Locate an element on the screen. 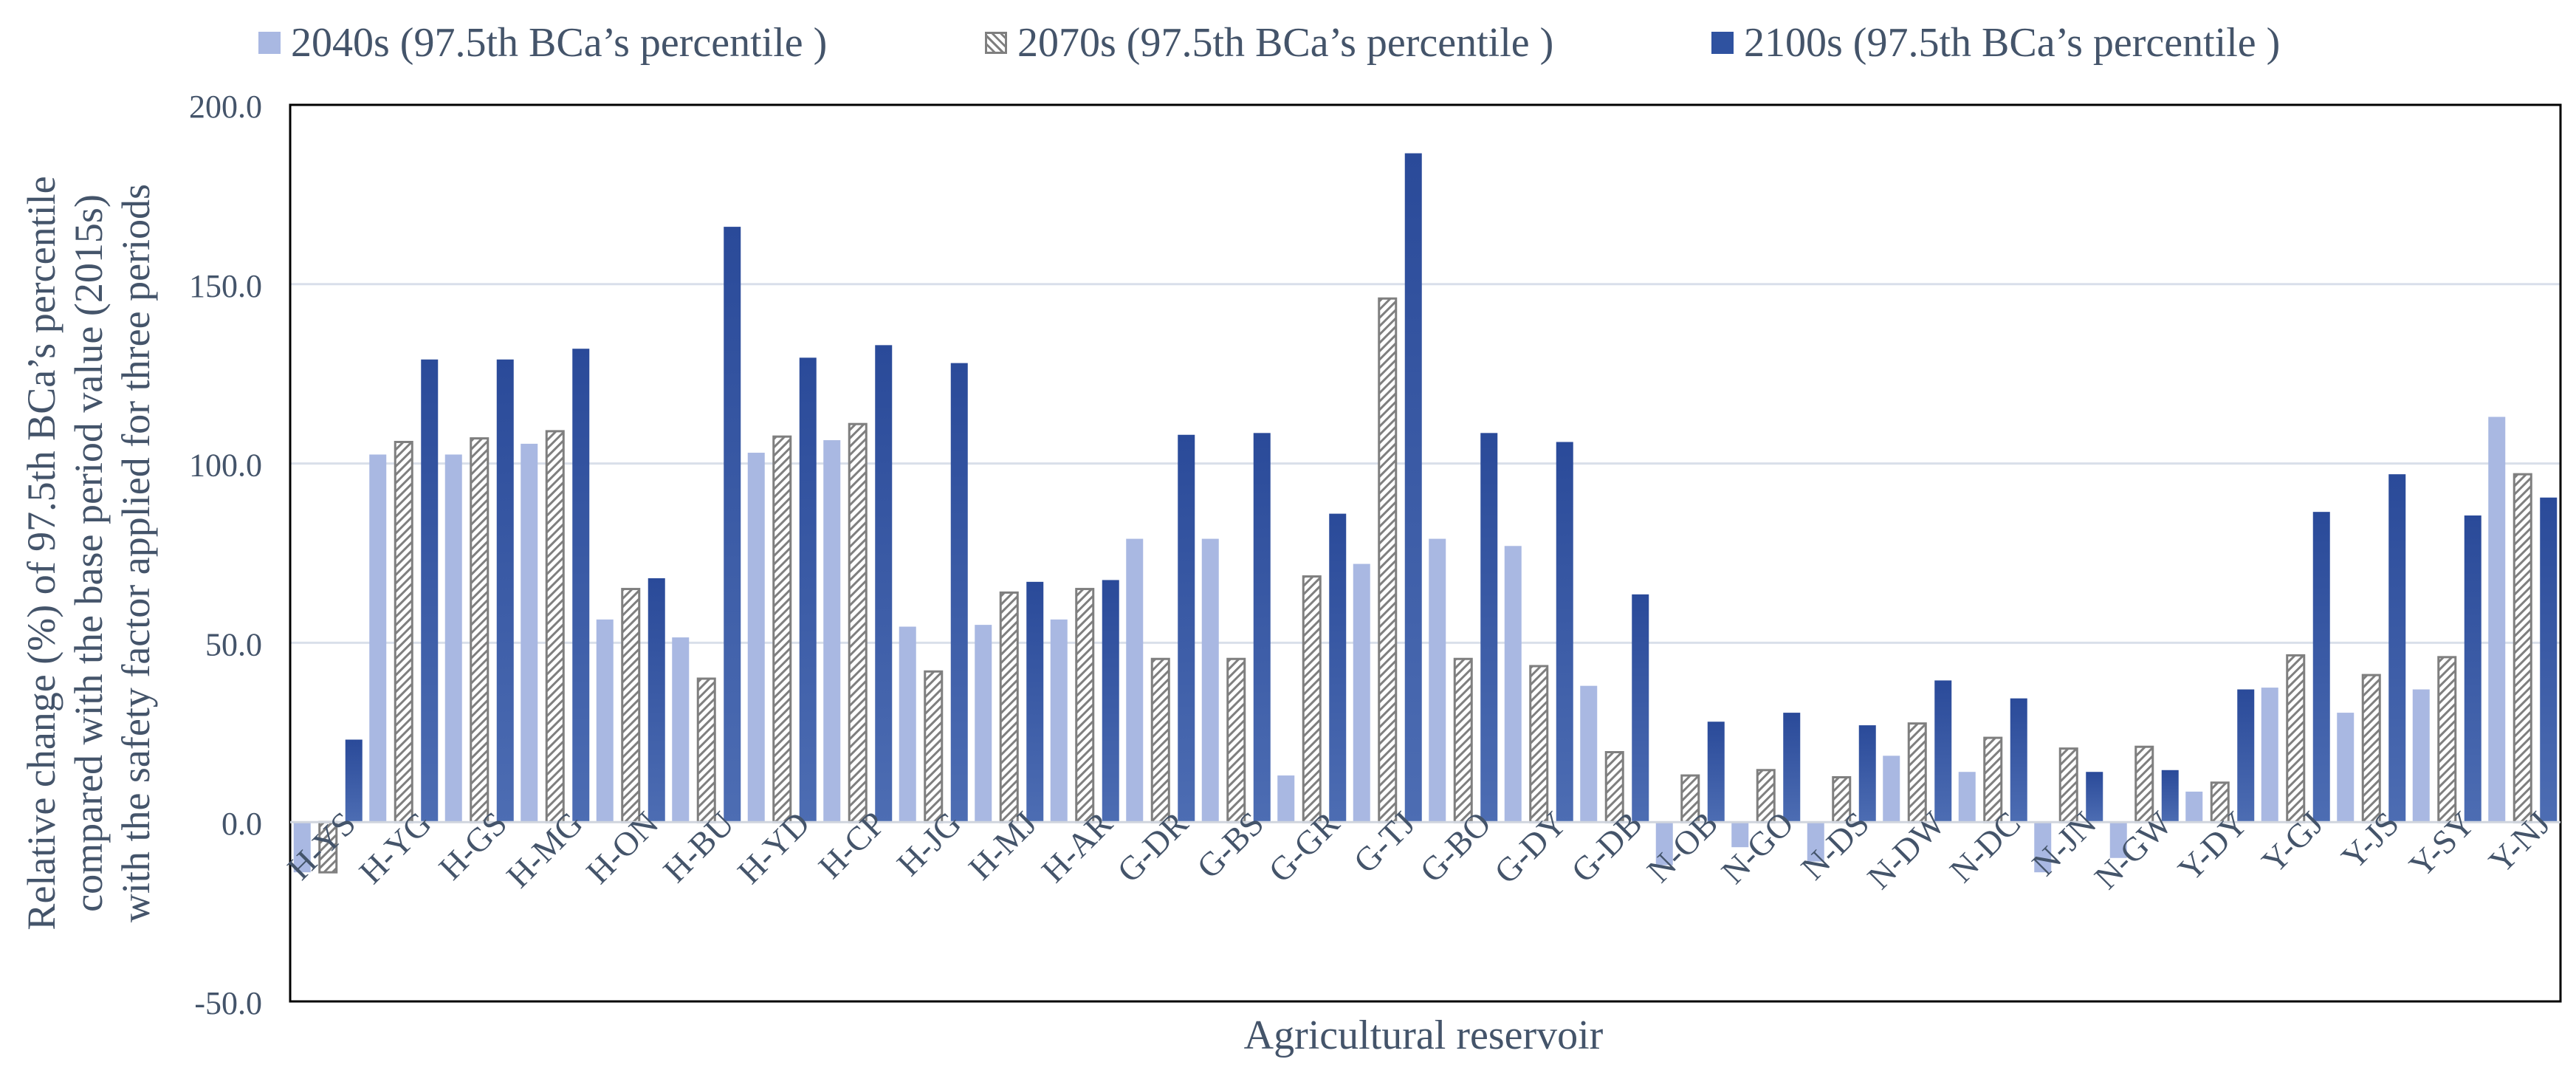  y-tick-label: 50.0 is located at coordinates (233, 644).